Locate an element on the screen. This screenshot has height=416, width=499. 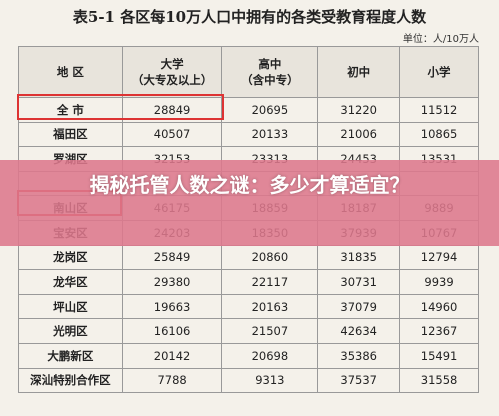
table-row: 坪山区 19663 20163 37079 14960 is located at coordinates (248, 306).